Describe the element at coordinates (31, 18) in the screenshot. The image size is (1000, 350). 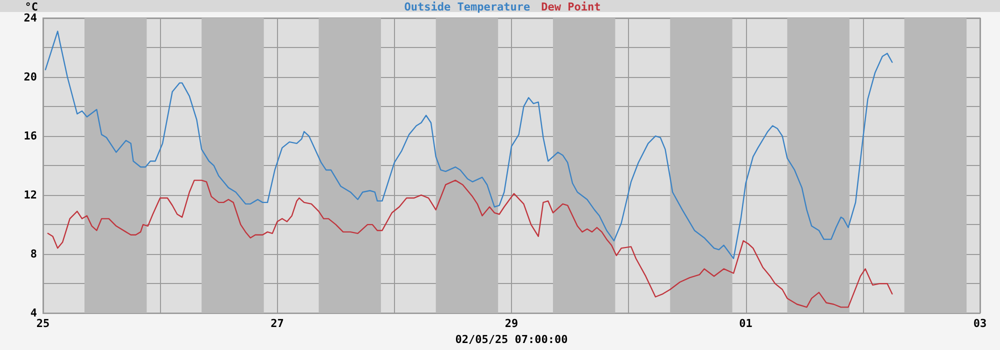
I see `y-tick-label: 24` at that location.